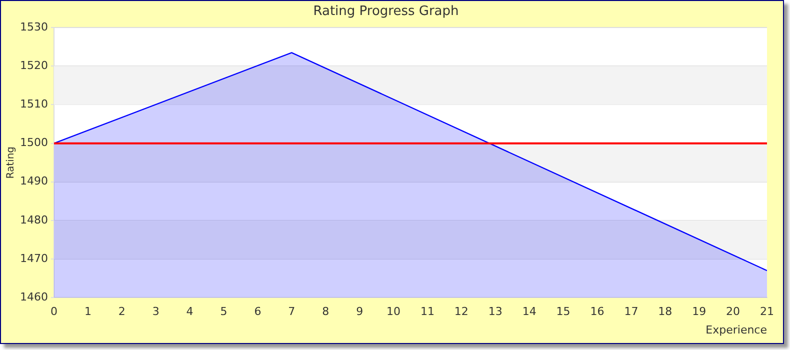 The image size is (790, 350). I want to click on x-tick-label: 21, so click(767, 311).